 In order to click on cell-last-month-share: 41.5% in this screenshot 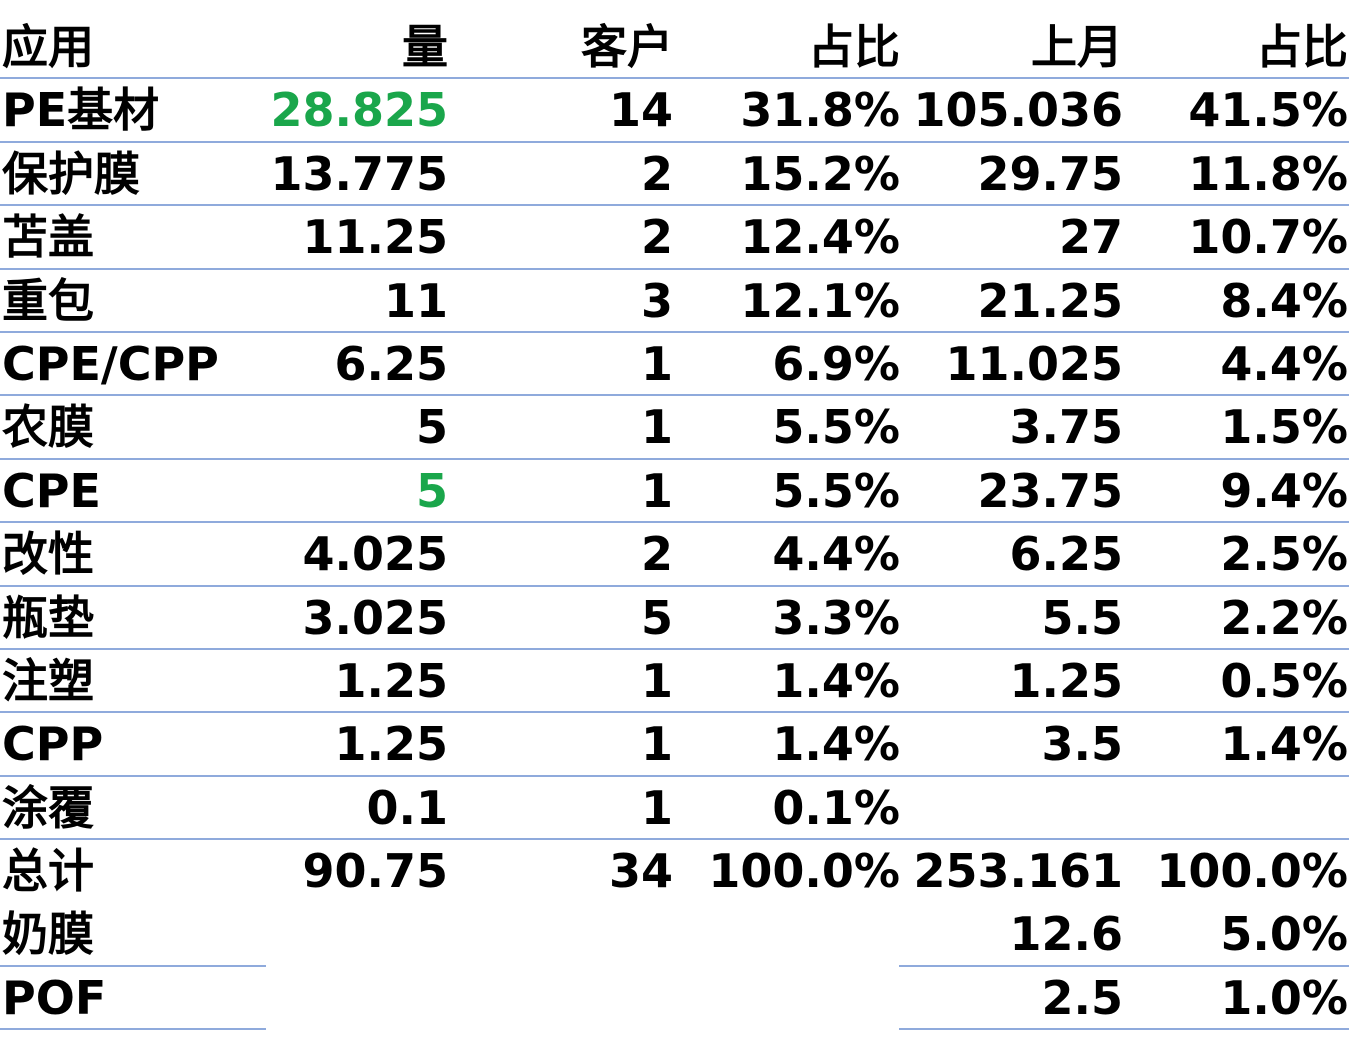, I will do `click(1268, 110)`.